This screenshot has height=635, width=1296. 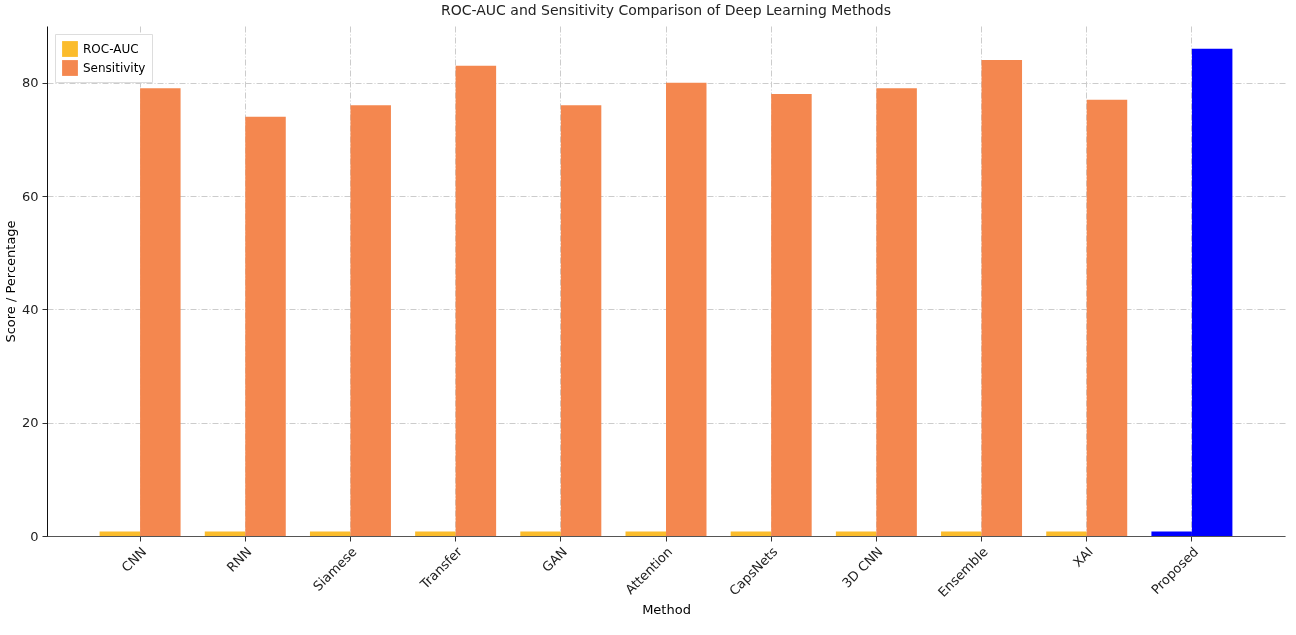 I want to click on y-tick-label: 80, so click(x=30, y=83).